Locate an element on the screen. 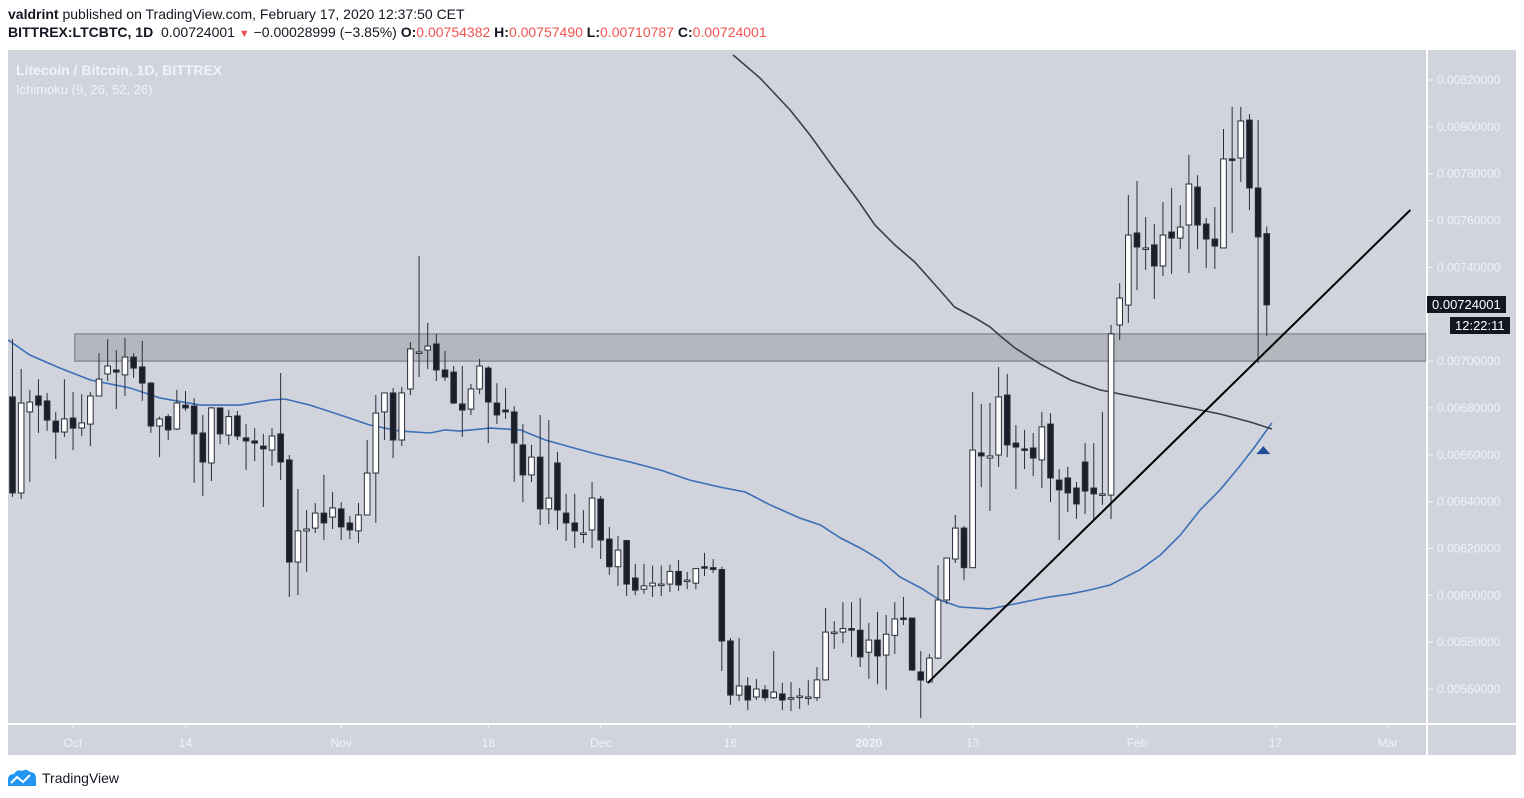 This screenshot has height=798, width=1524. price-tick: 0.00680000 is located at coordinates (1469, 408).